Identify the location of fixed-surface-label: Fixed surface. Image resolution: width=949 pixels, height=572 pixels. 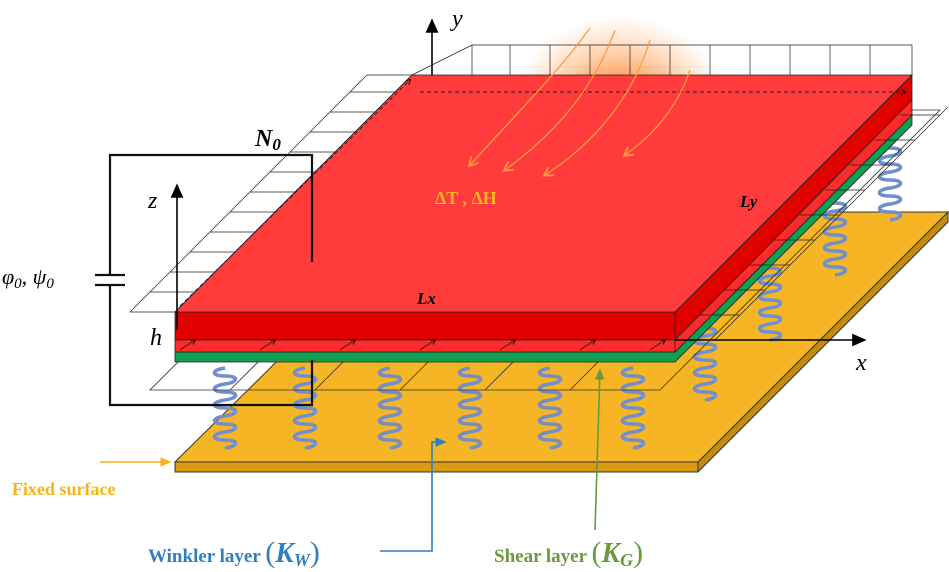
(63, 489).